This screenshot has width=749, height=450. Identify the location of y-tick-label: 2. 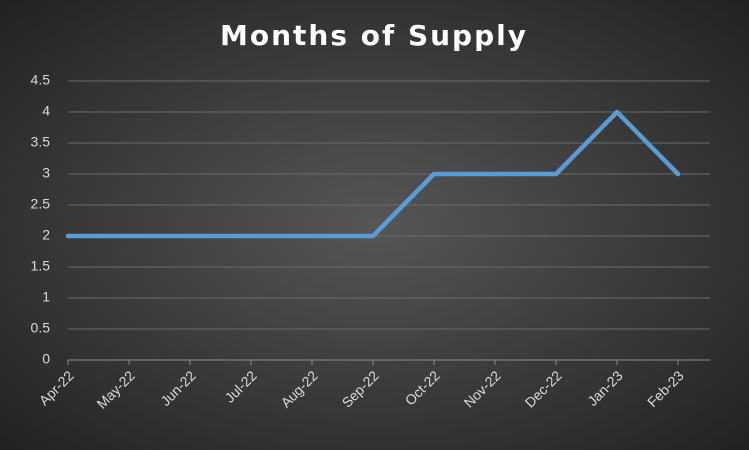
(46, 235).